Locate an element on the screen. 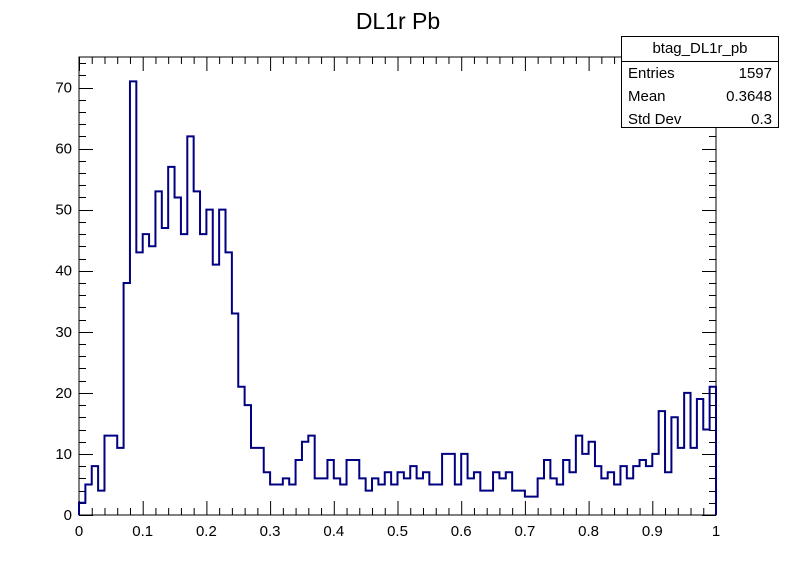 Image resolution: width=796 pixels, height=572 pixels. x-tick-label: 0.5 is located at coordinates (397, 531).